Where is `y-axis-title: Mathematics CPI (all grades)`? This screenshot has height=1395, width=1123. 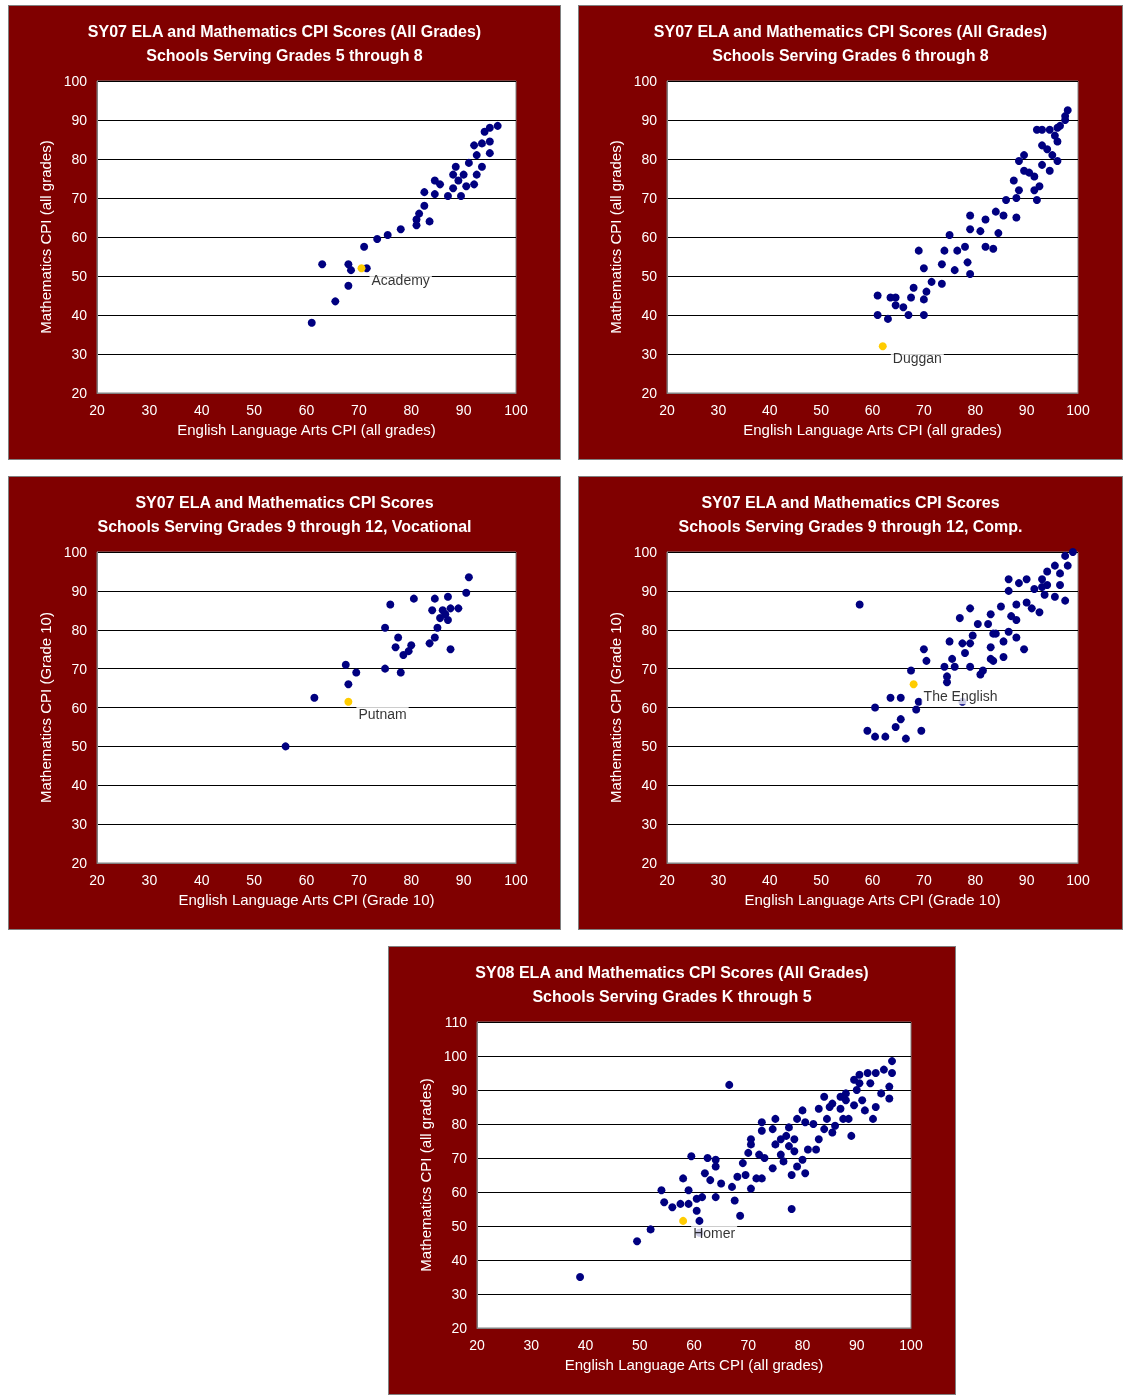
y-axis-title: Mathematics CPI (all grades) is located at coordinates (425, 1175).